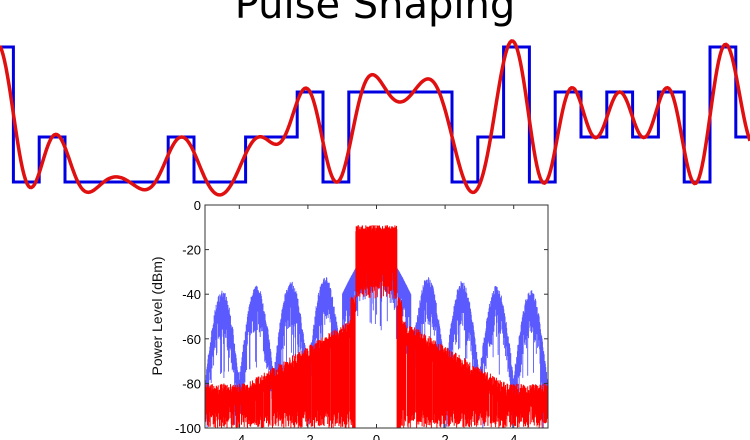 This screenshot has width=750, height=440. What do you see at coordinates (197, 205) in the screenshot?
I see `y-tick-label: 0` at bounding box center [197, 205].